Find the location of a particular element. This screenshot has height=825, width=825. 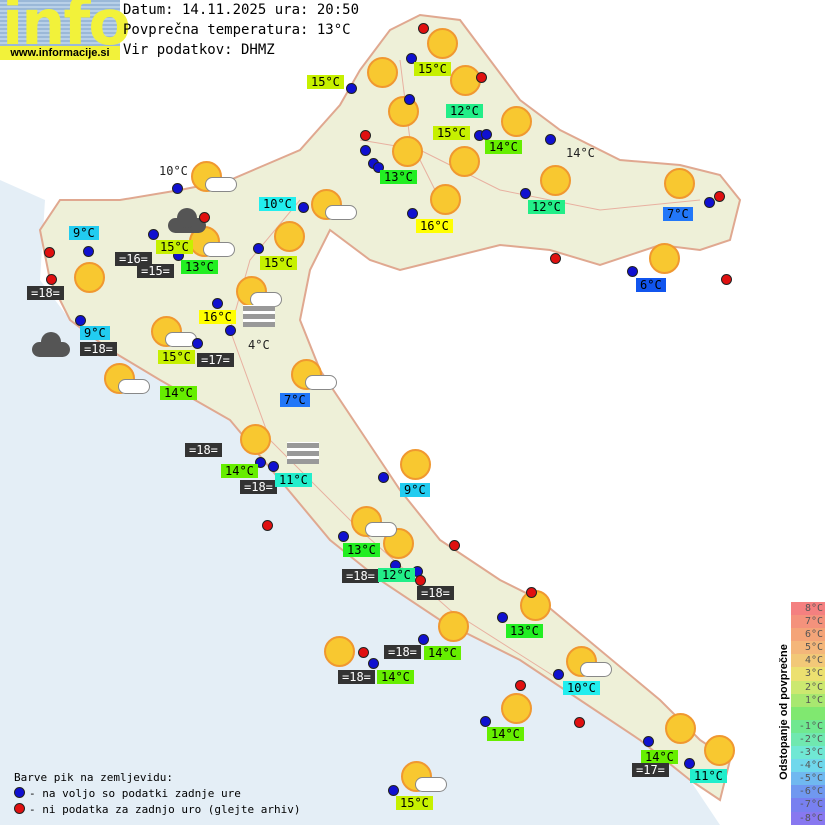

scale-step: 5°C is located at coordinates (808, 648).